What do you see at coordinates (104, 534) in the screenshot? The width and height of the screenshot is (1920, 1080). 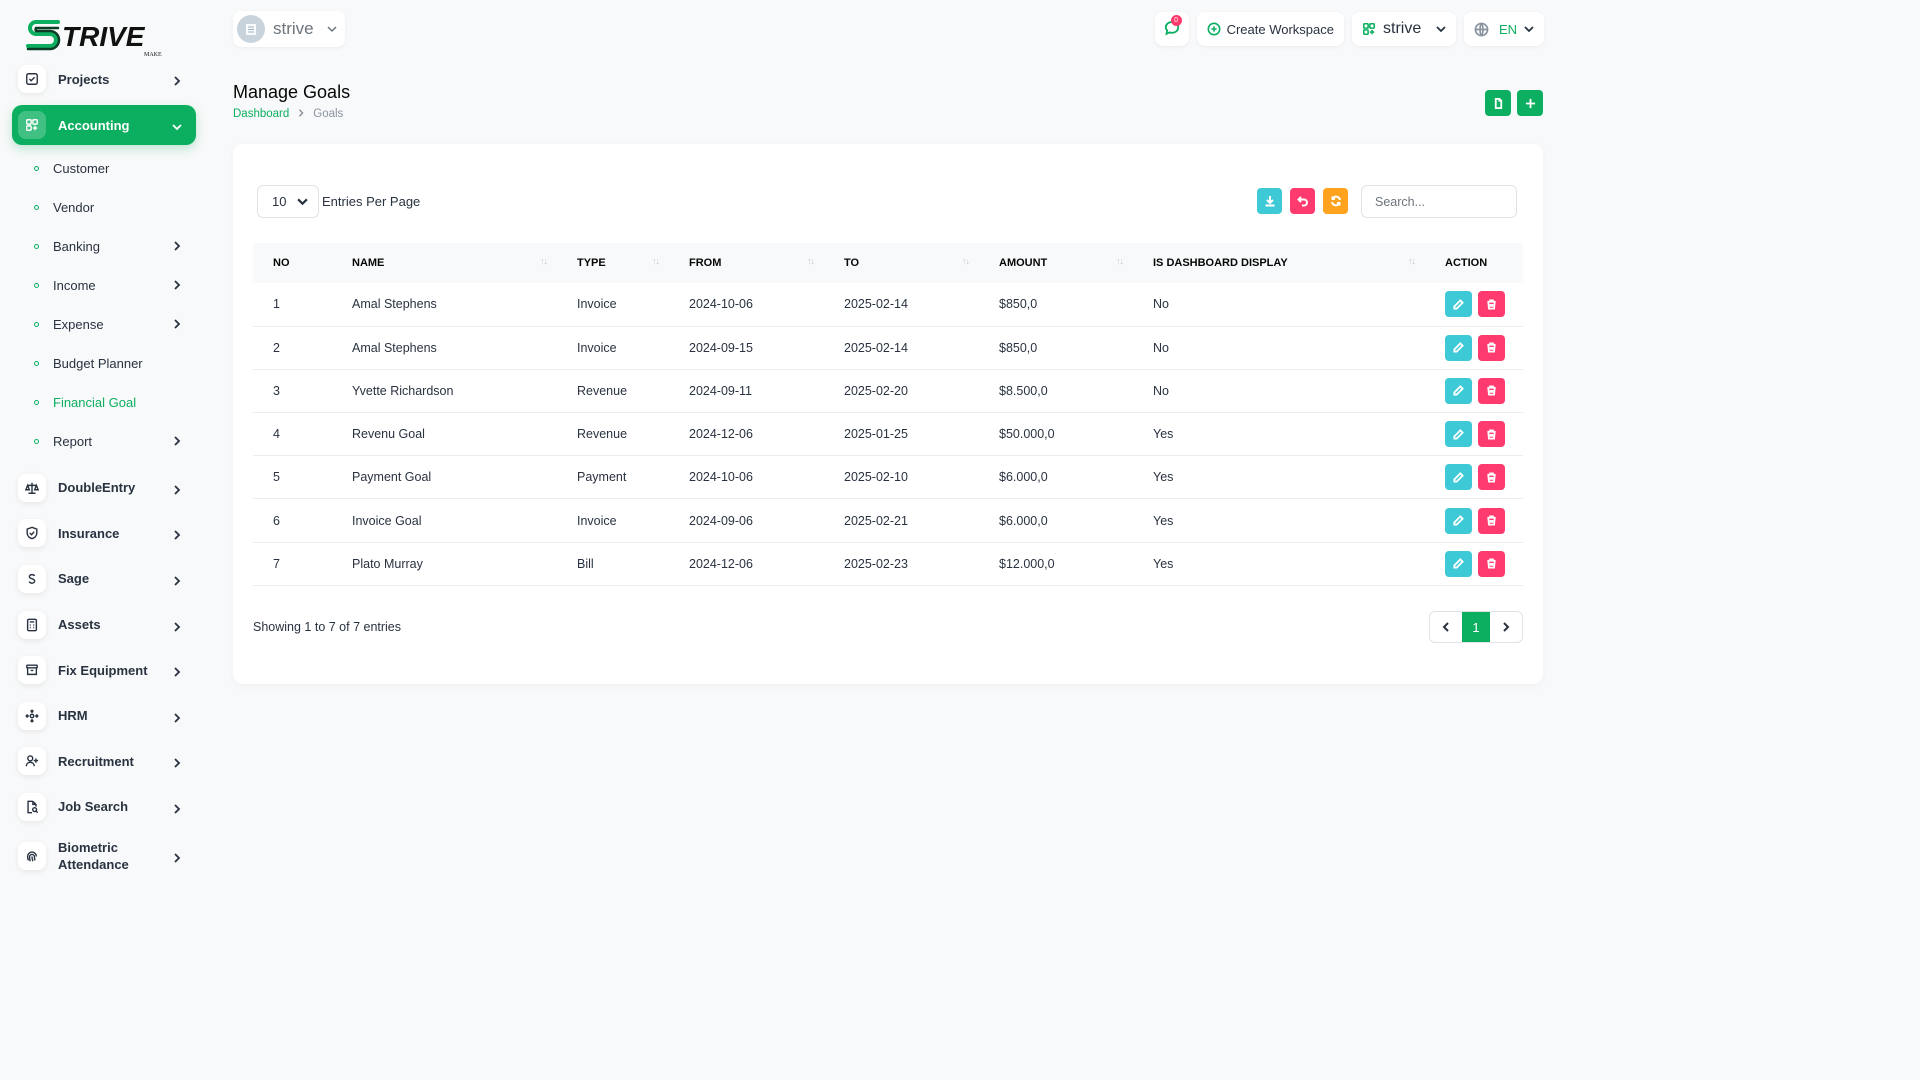 I see `sidebar-item-insurance: Insurance` at bounding box center [104, 534].